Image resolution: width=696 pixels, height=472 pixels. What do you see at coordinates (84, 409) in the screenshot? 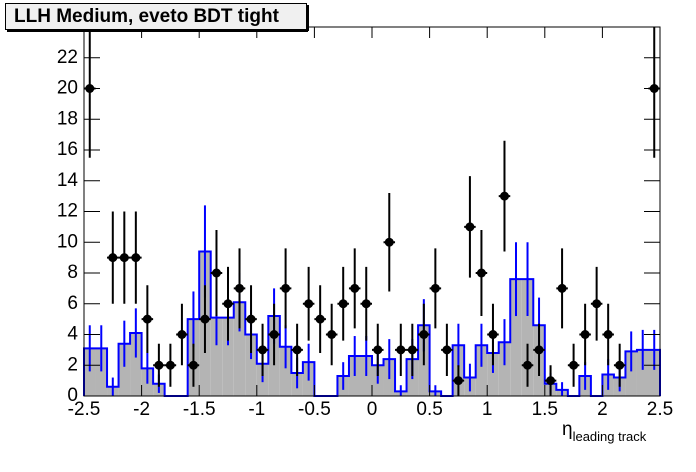
I see `x-tick-label: -2.5` at bounding box center [84, 409].